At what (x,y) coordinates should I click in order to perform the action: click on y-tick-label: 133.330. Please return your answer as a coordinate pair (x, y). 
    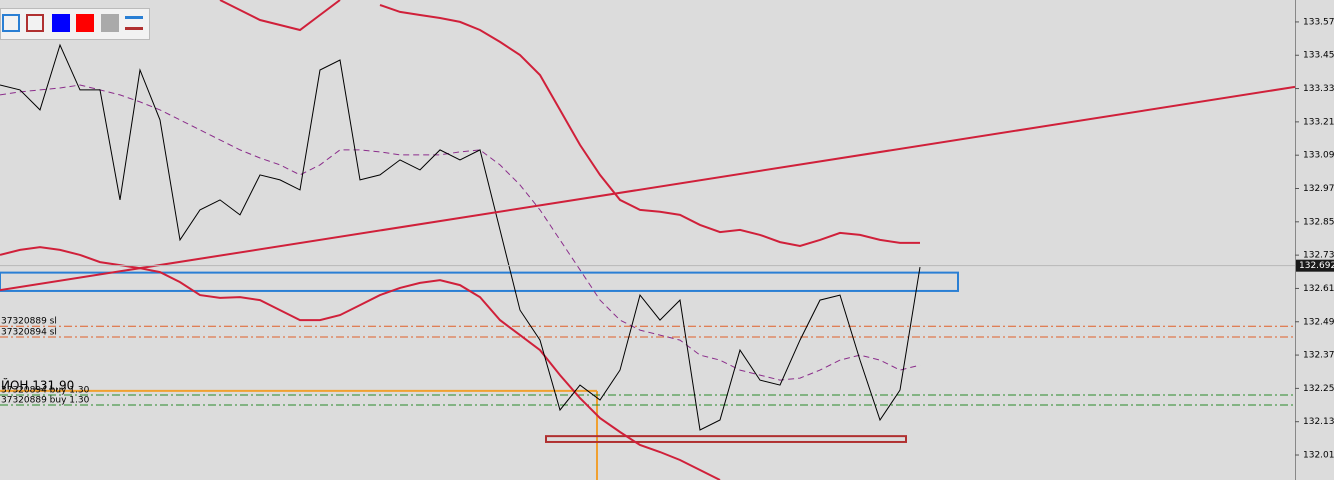
    Looking at the image, I should click on (1318, 89).